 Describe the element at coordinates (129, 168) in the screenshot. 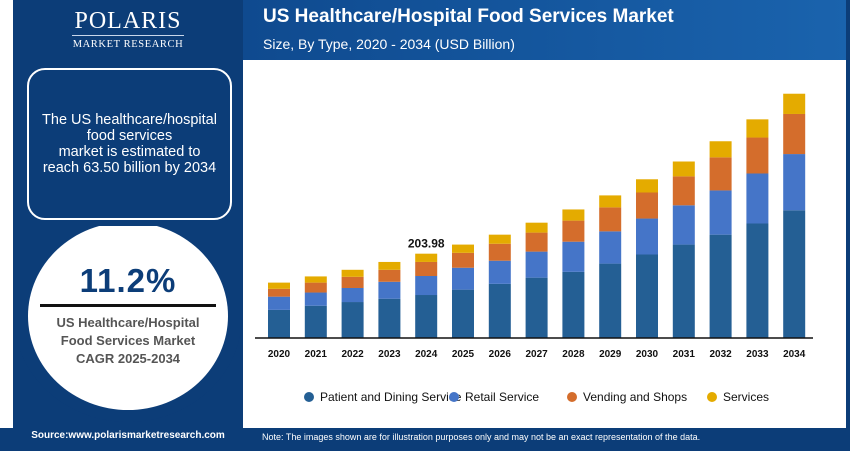

I see `estimate-line-4: reach 63.50 billion by 2034` at that location.